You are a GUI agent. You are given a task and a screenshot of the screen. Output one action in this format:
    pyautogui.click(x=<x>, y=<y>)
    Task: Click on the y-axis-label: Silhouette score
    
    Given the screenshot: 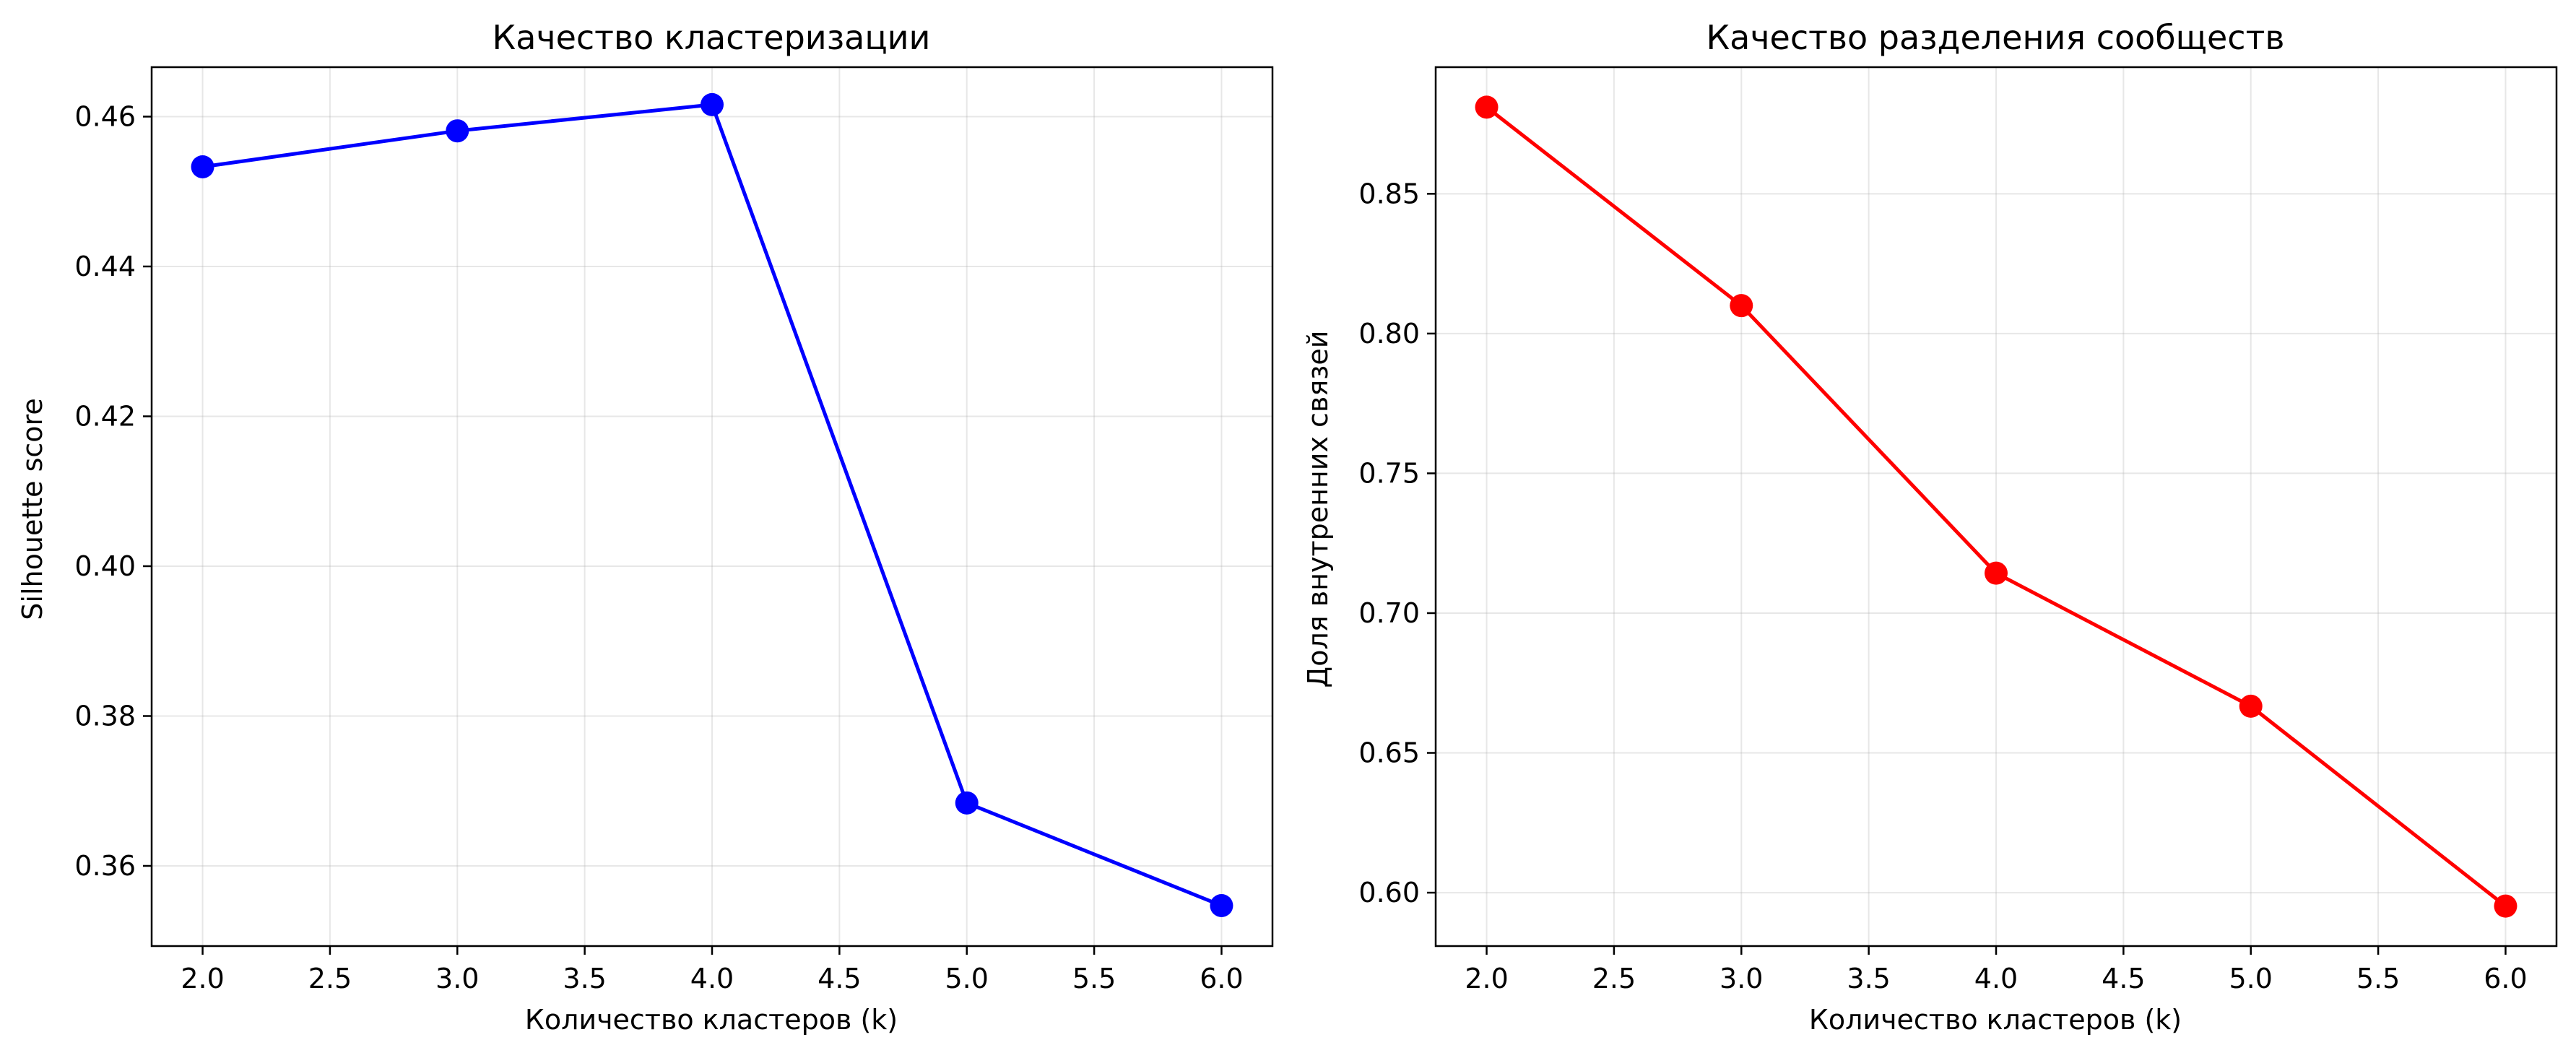 What is the action you would take?
    pyautogui.click(x=32, y=509)
    